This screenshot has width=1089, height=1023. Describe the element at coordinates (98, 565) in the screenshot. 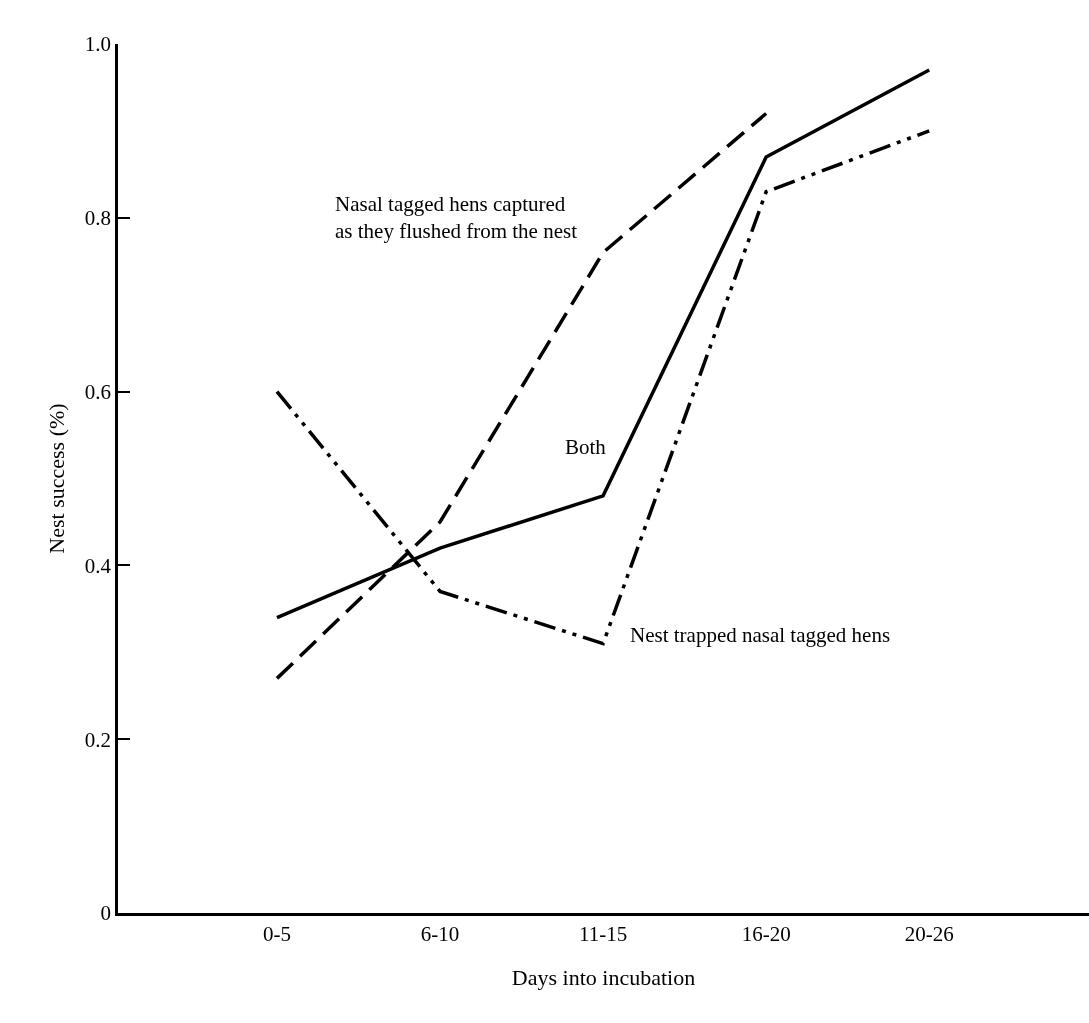

I see `y-tick-label: 0.4` at that location.